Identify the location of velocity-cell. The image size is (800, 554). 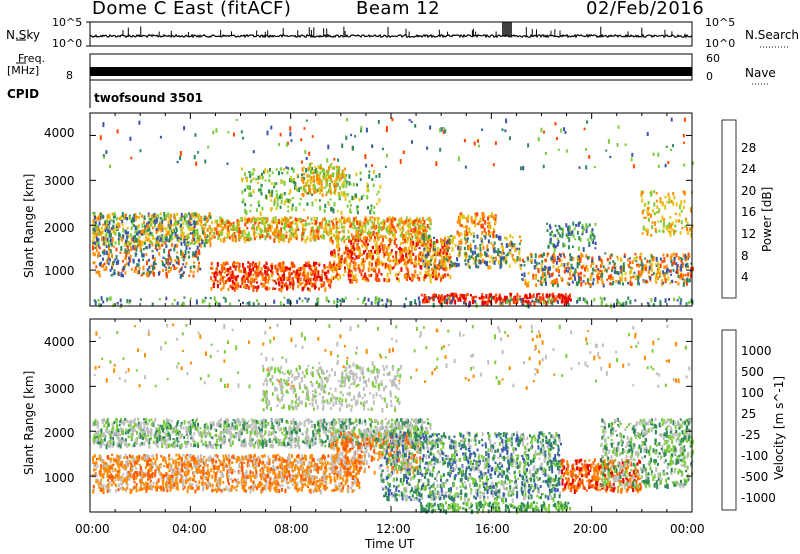
(144, 419).